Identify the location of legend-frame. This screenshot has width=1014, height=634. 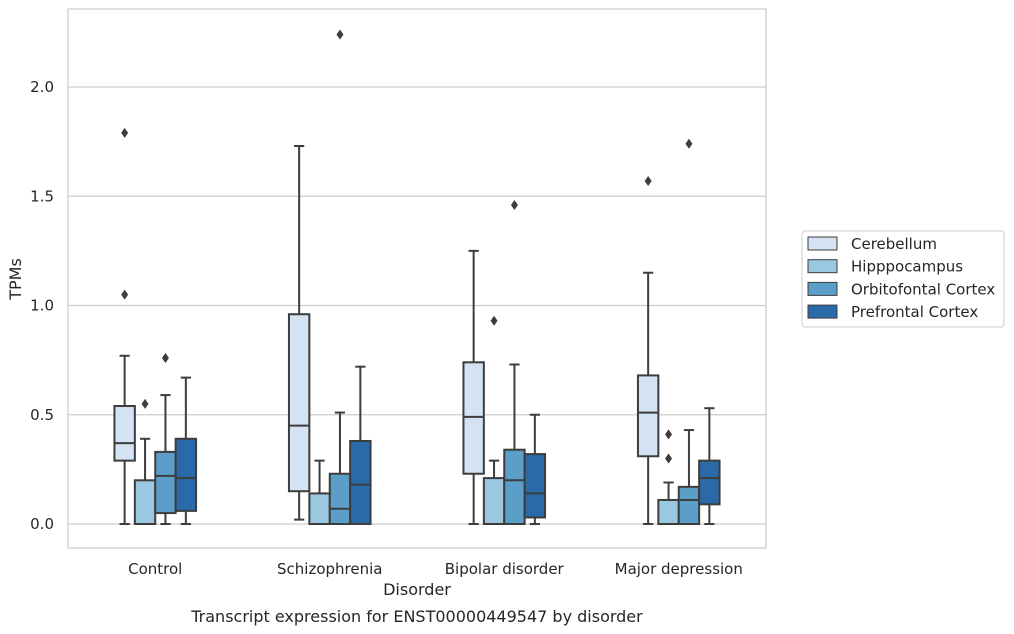
(903, 279).